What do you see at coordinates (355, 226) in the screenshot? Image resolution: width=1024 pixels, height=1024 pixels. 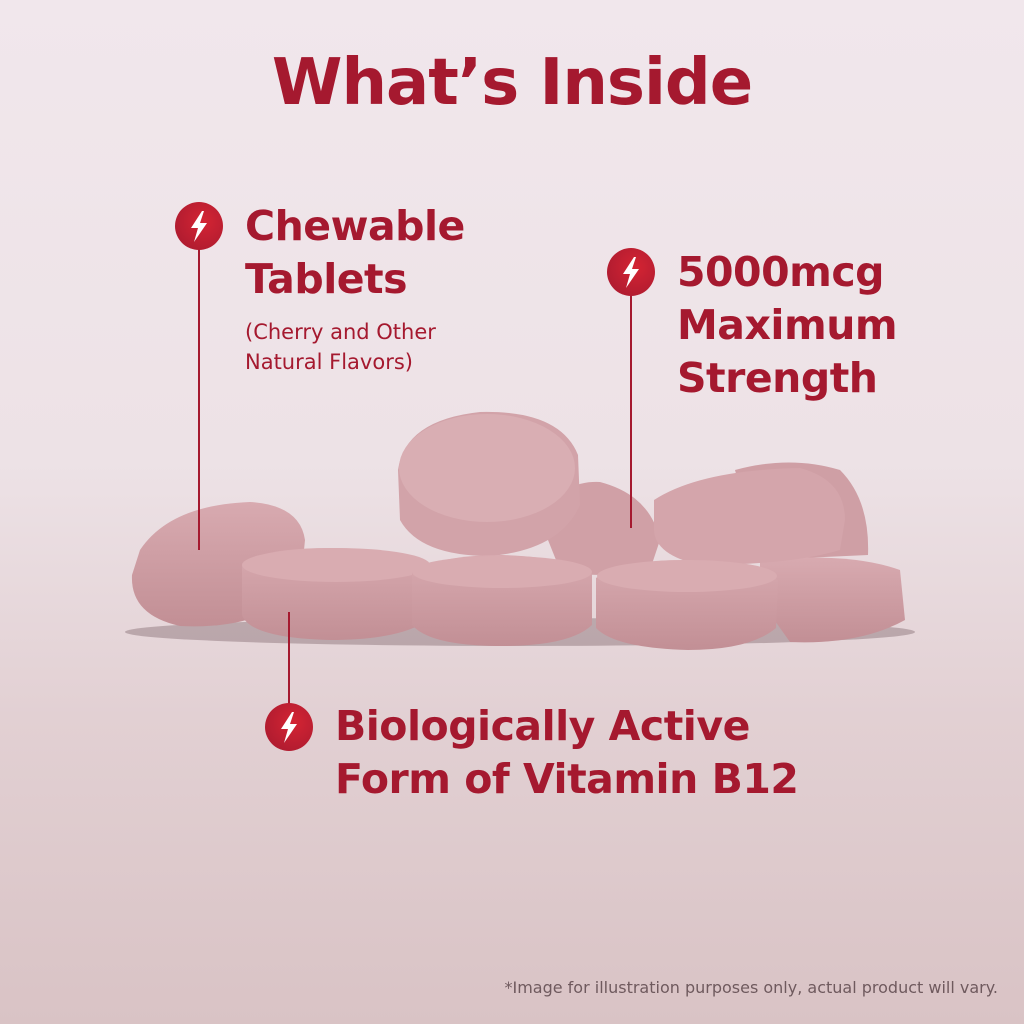 I see `heading-line: Chewable` at bounding box center [355, 226].